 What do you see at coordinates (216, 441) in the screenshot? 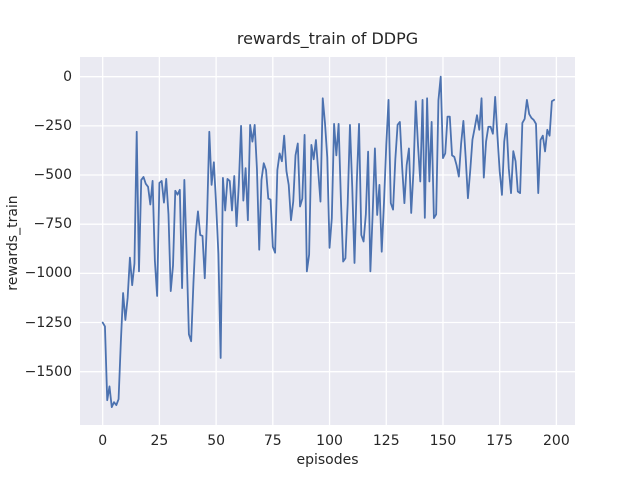
I see `x-tick-label: 50` at bounding box center [216, 441].